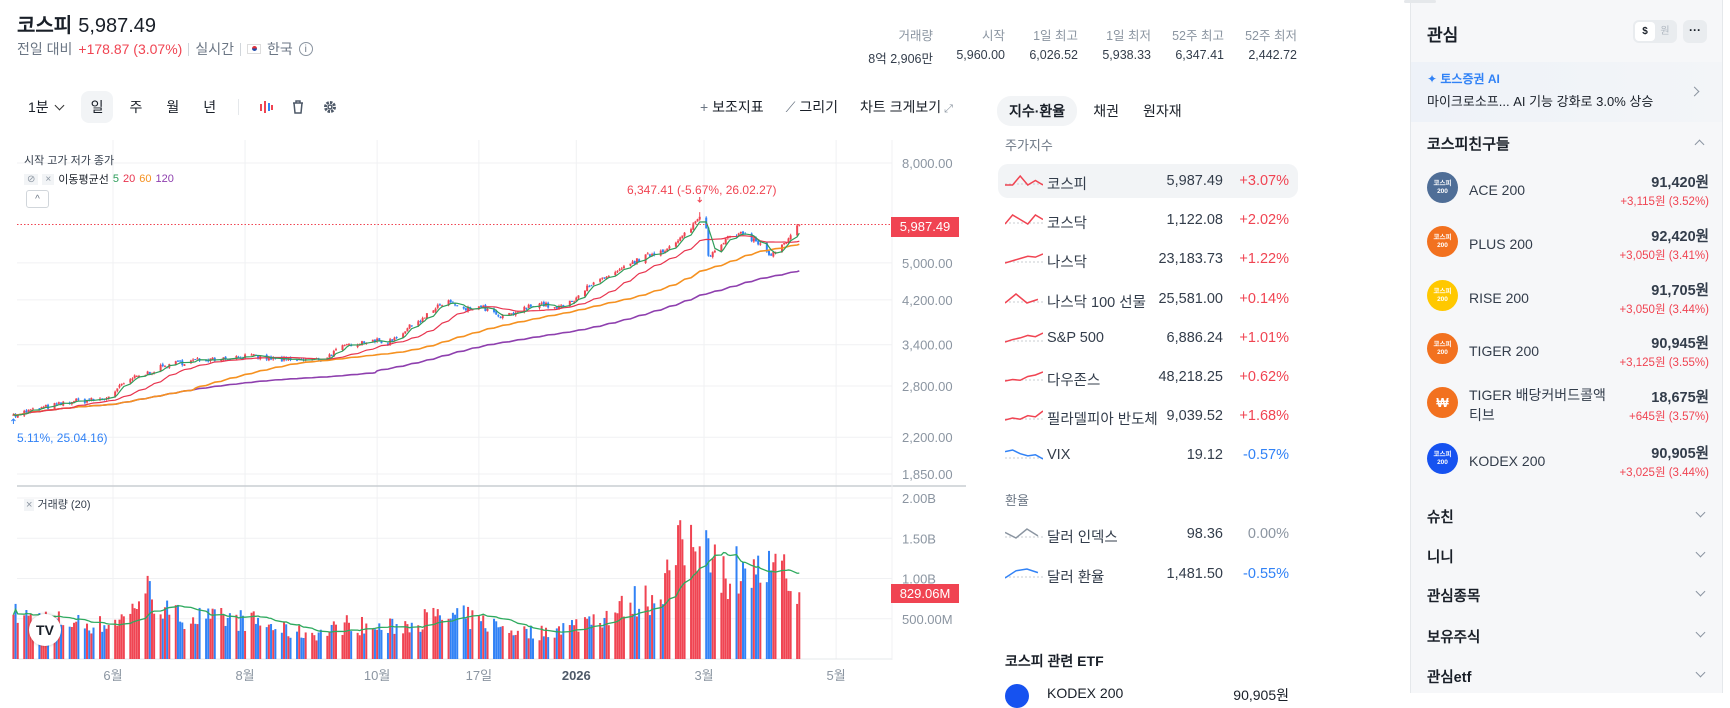 This screenshot has height=708, width=1730. What do you see at coordinates (1148, 455) in the screenshot?
I see `index-row: VIX 19.12 -0.57%` at bounding box center [1148, 455].